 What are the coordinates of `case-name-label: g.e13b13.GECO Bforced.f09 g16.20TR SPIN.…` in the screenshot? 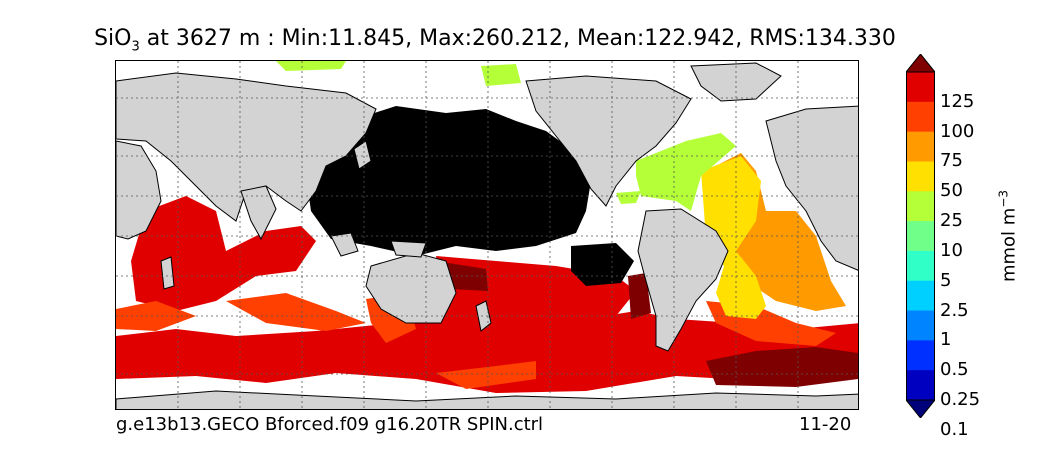 It's located at (330, 424).